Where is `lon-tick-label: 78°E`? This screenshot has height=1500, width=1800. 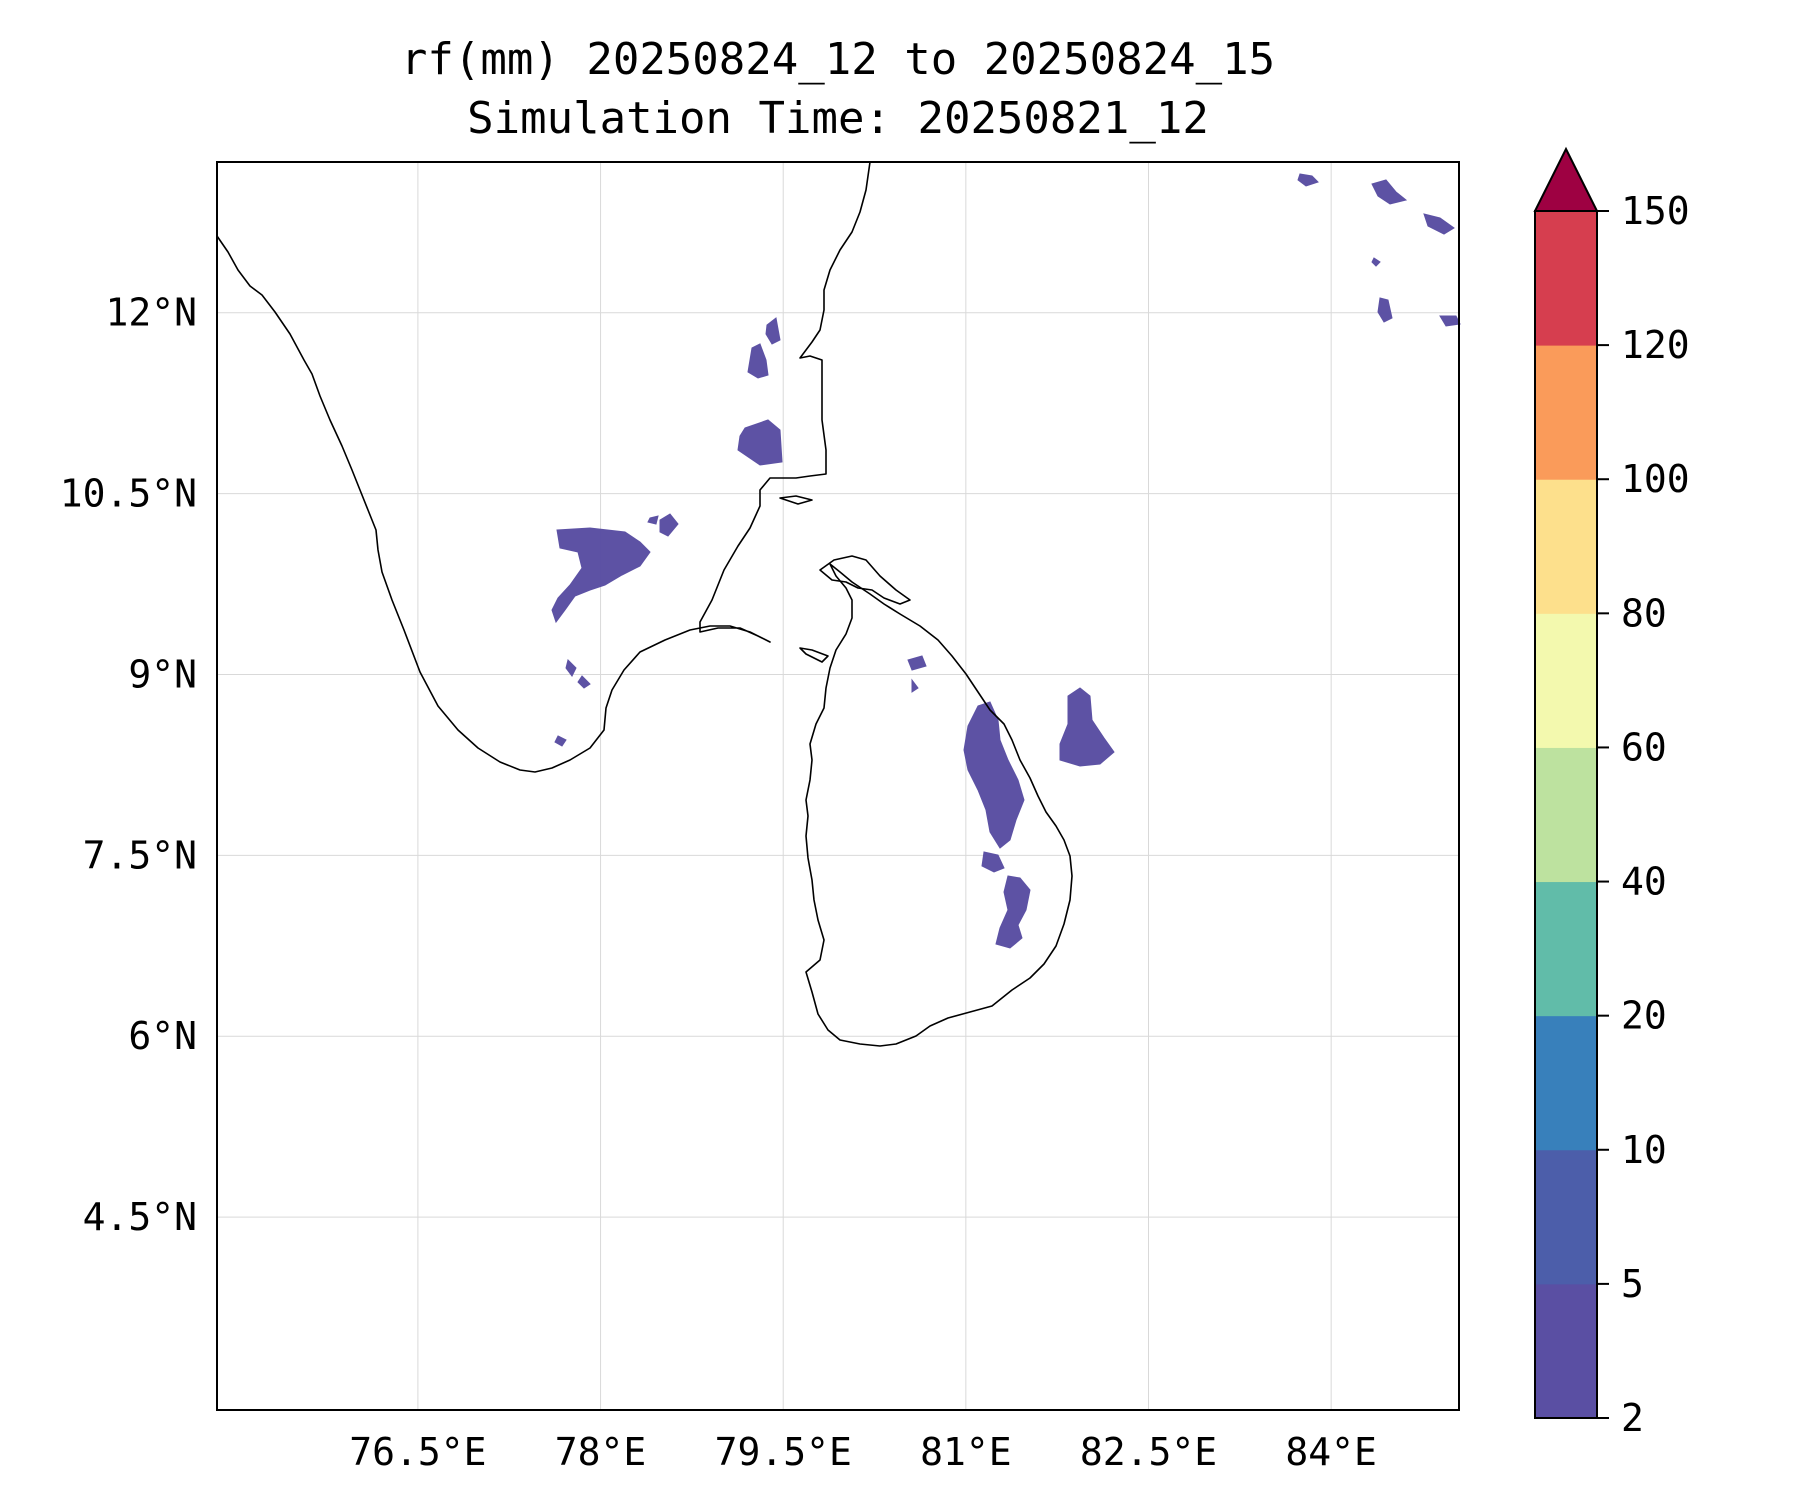
lon-tick-label: 78°E is located at coordinates (601, 1452).